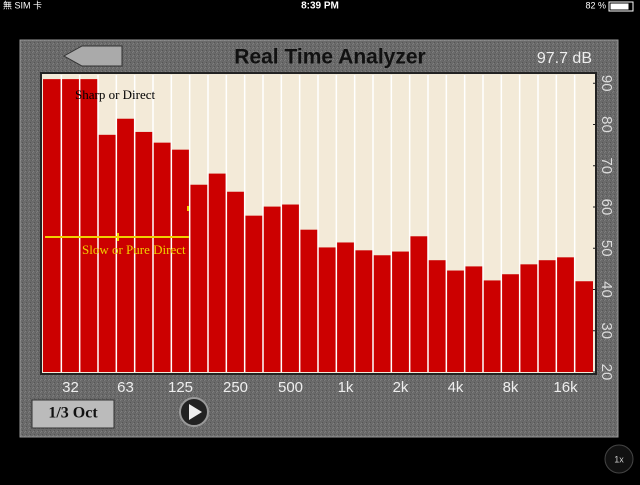 This screenshot has height=485, width=640. Describe the element at coordinates (346, 387) in the screenshot. I see `x-tick-label: 1k` at that location.